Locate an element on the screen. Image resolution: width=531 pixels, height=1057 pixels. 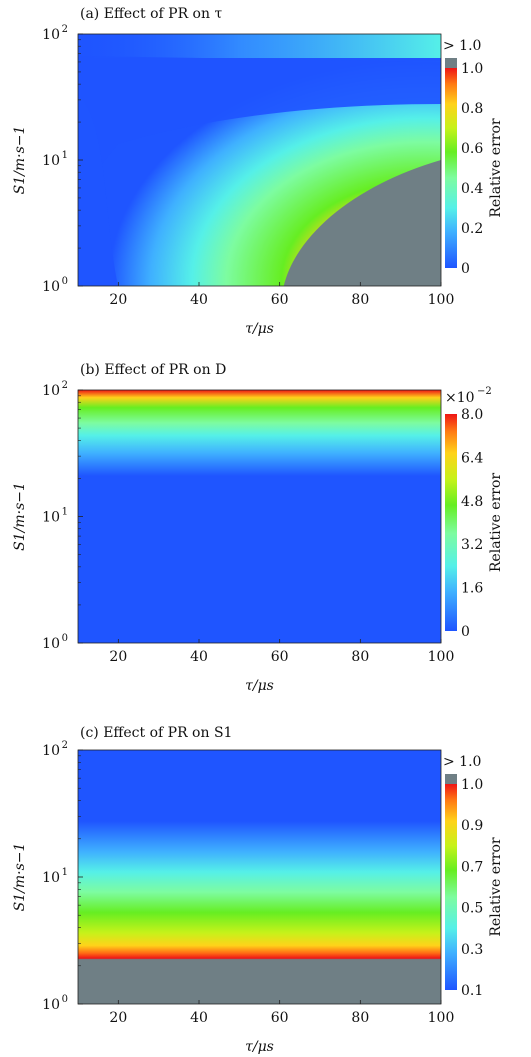
colorbar-tick-label: 1.6 is located at coordinates (472, 589).